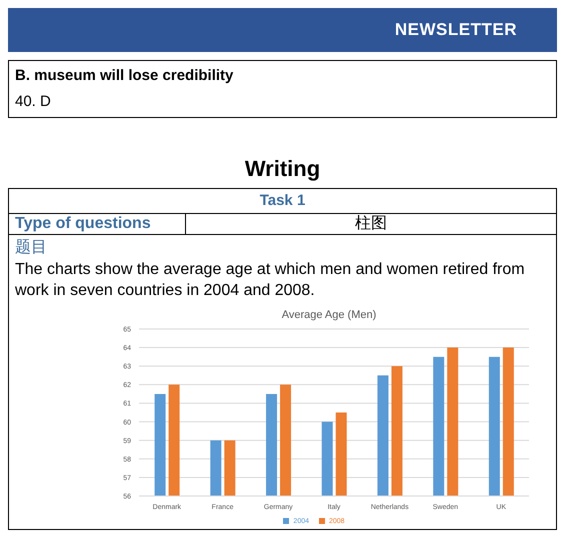  I want to click on text: 40. D, so click(33, 102).